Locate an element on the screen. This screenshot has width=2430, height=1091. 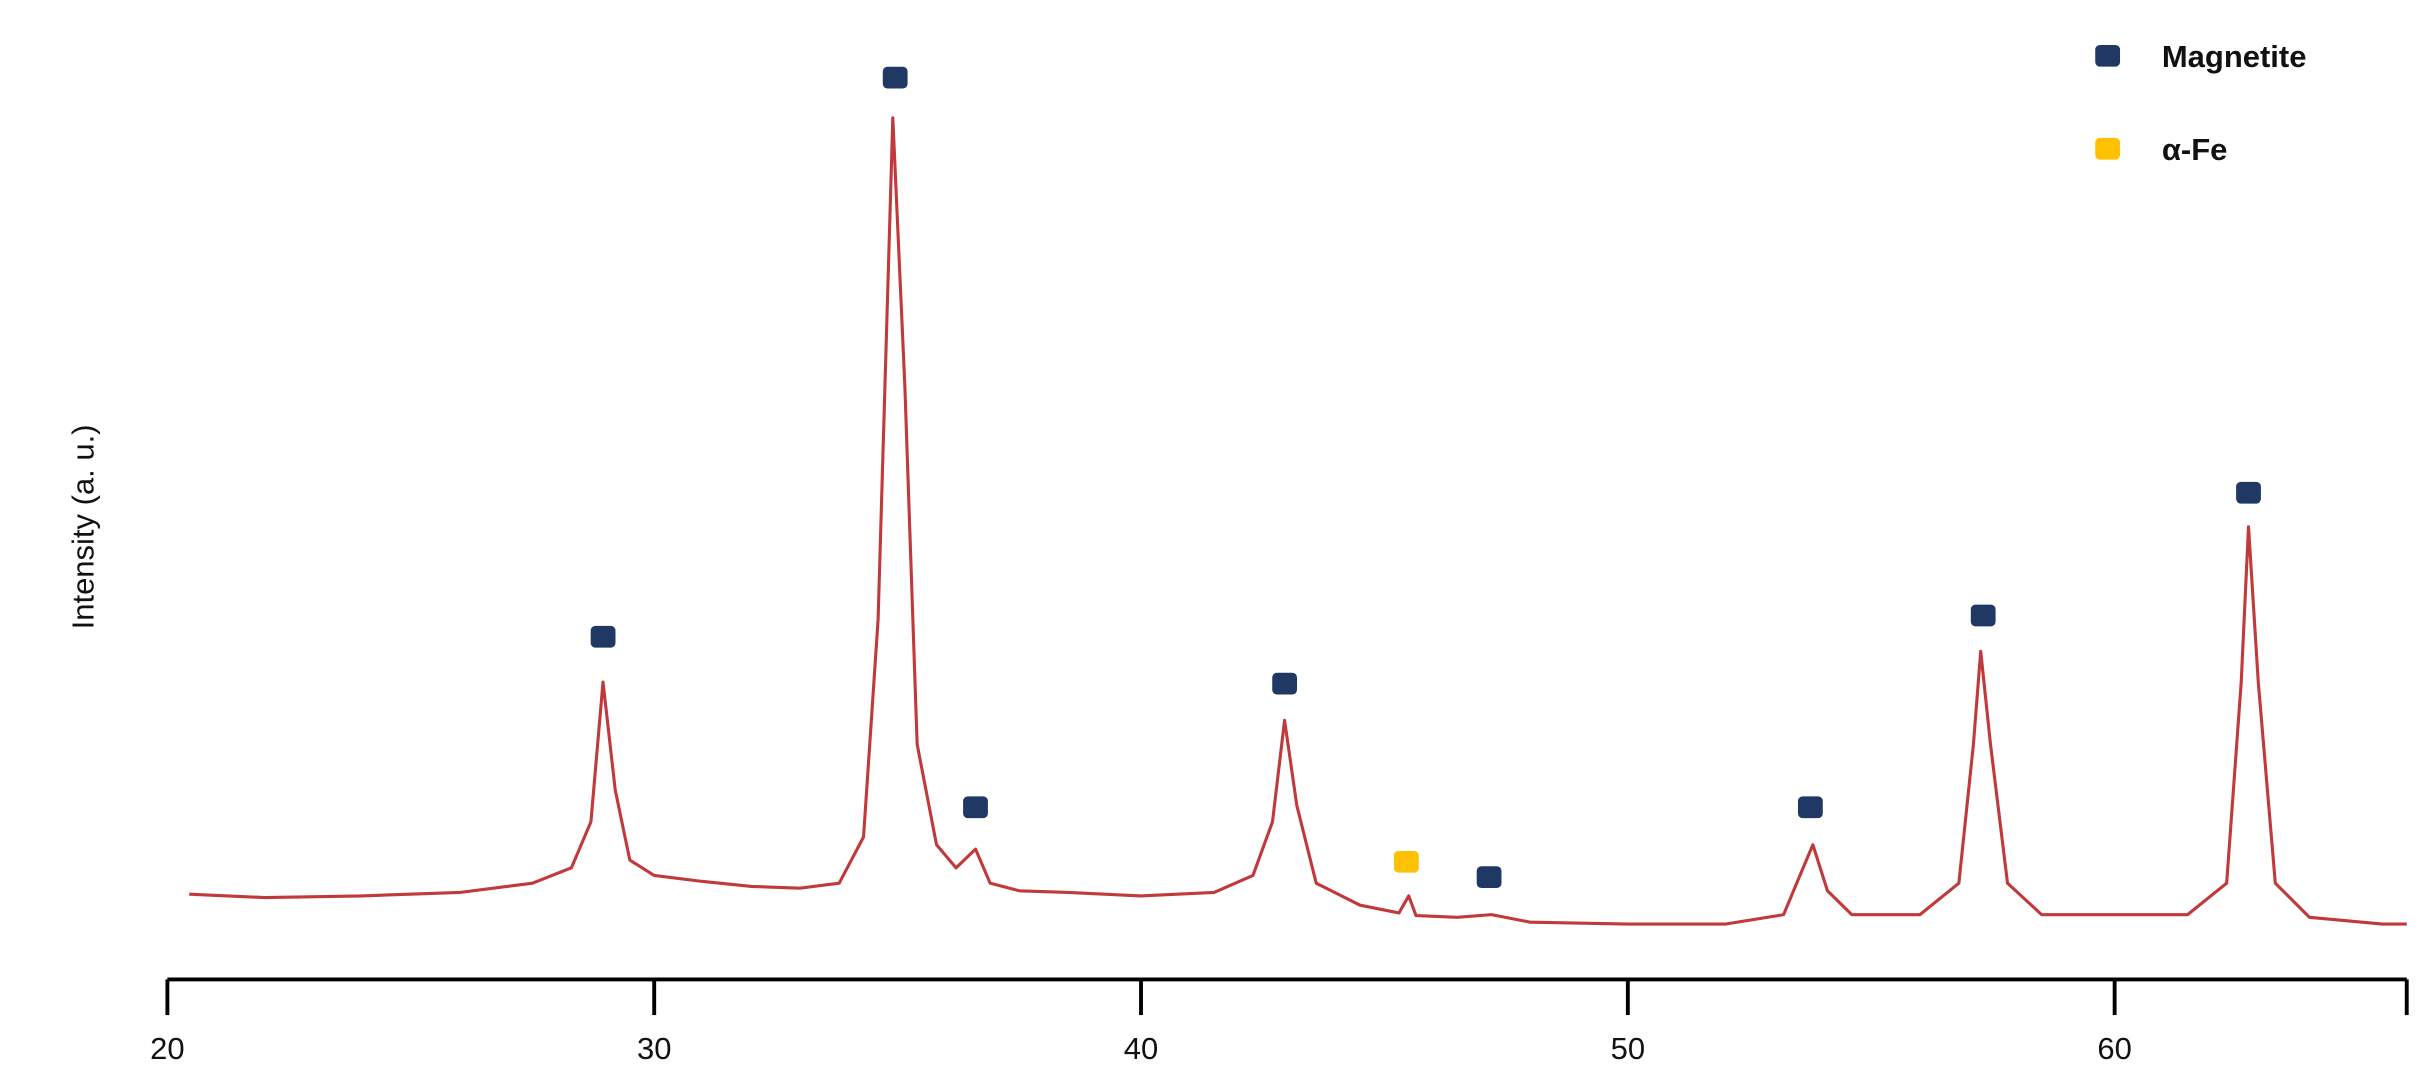
x-tick-label: 40 is located at coordinates (1141, 1048).